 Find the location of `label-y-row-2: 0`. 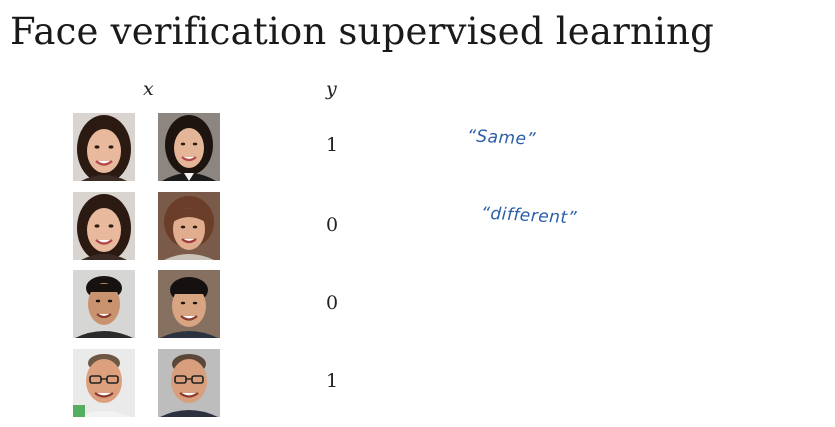

label-y-row-2: 0 is located at coordinates (332, 225).